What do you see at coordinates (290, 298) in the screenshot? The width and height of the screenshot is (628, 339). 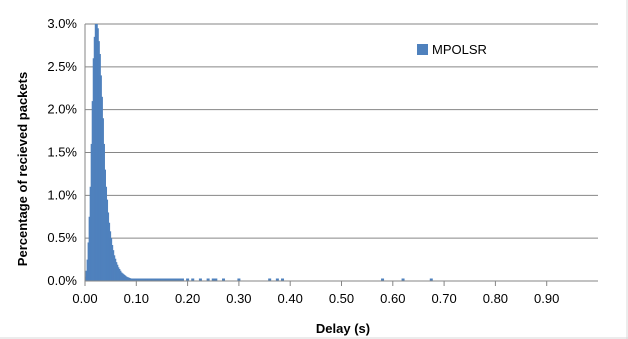 I see `x-tick-label: 0.40` at bounding box center [290, 298].